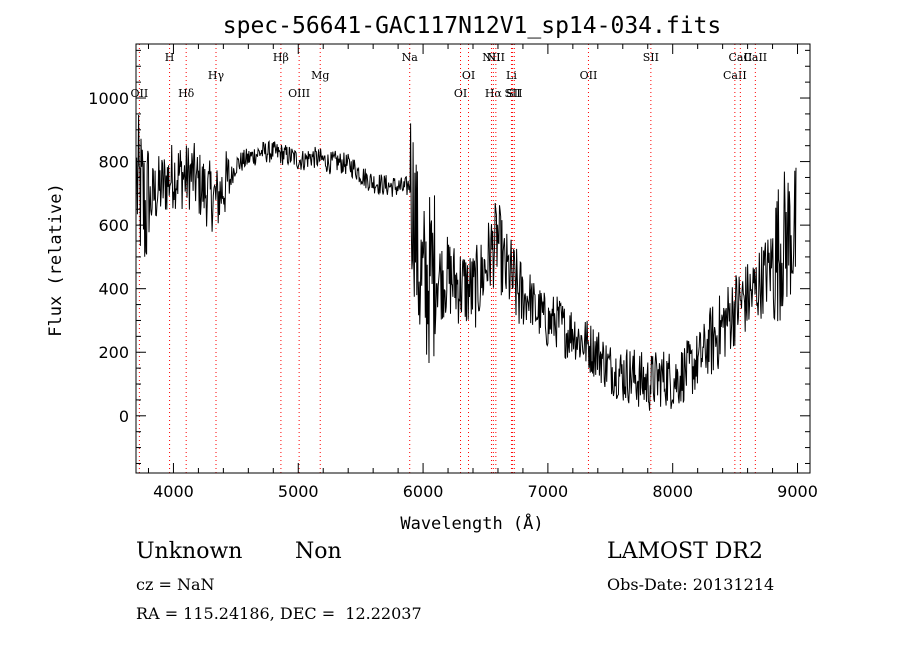  I want to click on survey-name: LAMOST DR2, so click(685, 551).